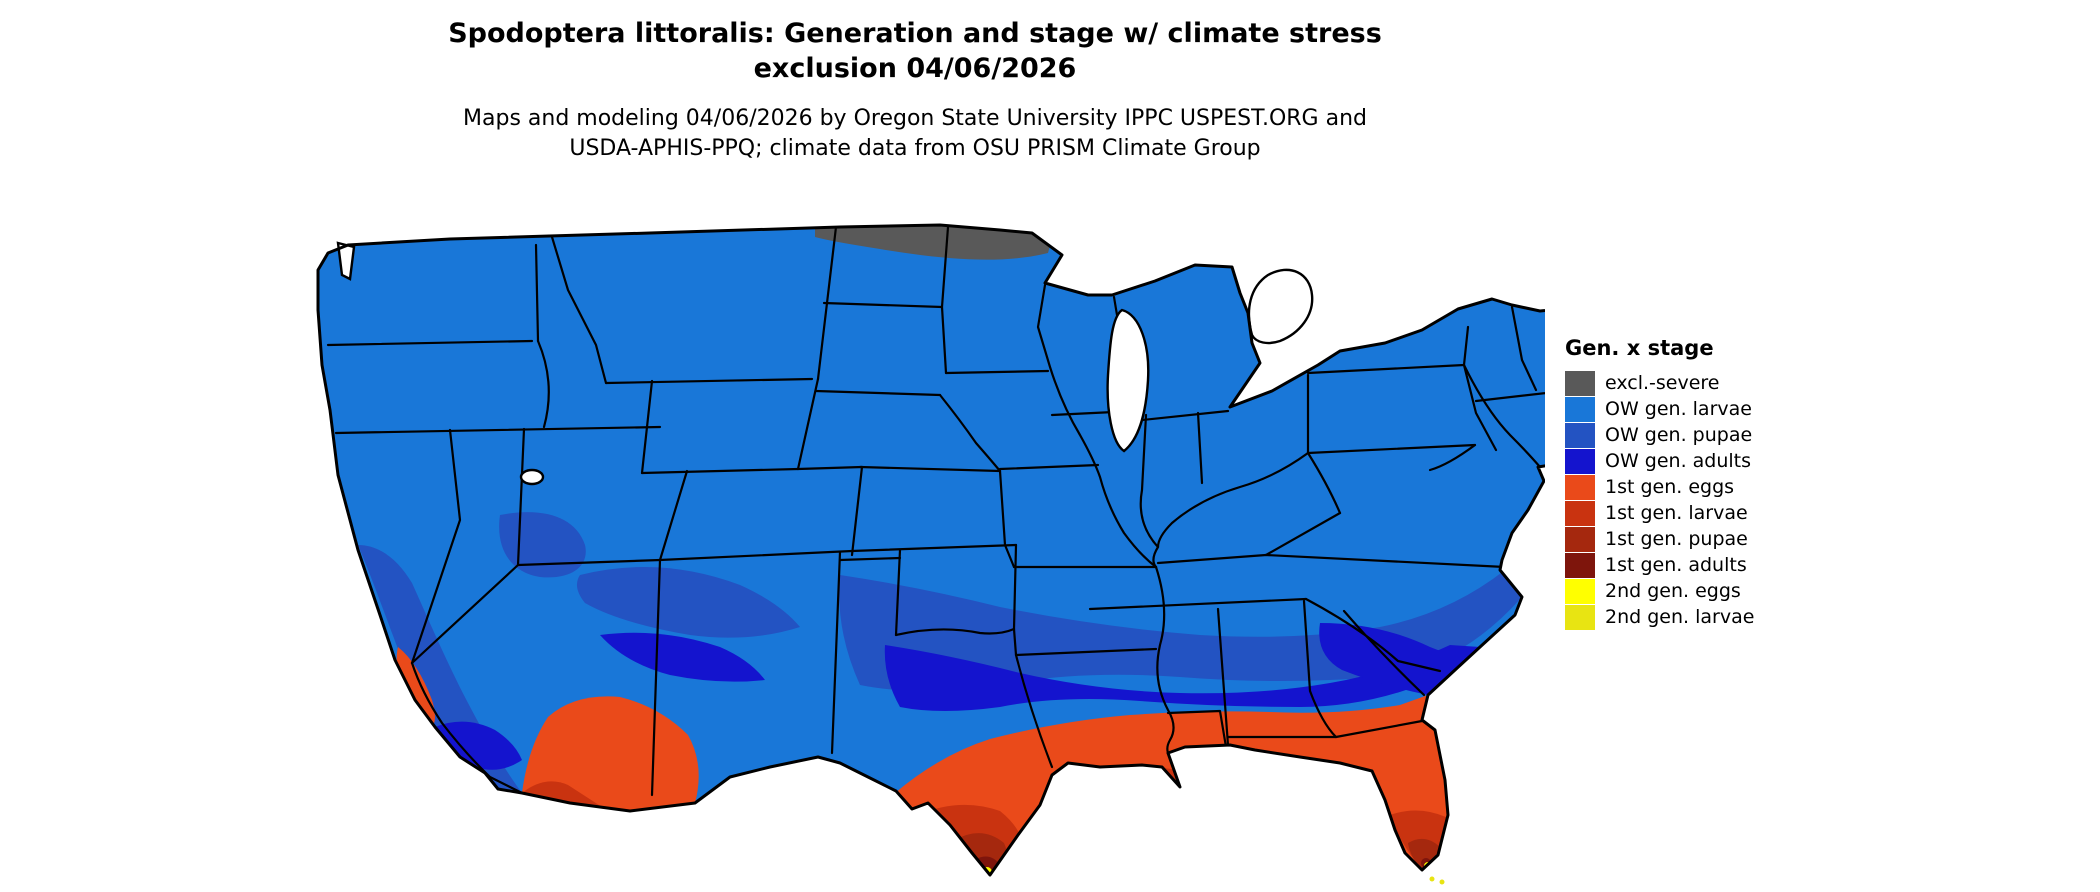 This screenshot has width=2100, height=892. What do you see at coordinates (1231, 510) in the screenshot?
I see `border-ohio-river` at bounding box center [1231, 510].